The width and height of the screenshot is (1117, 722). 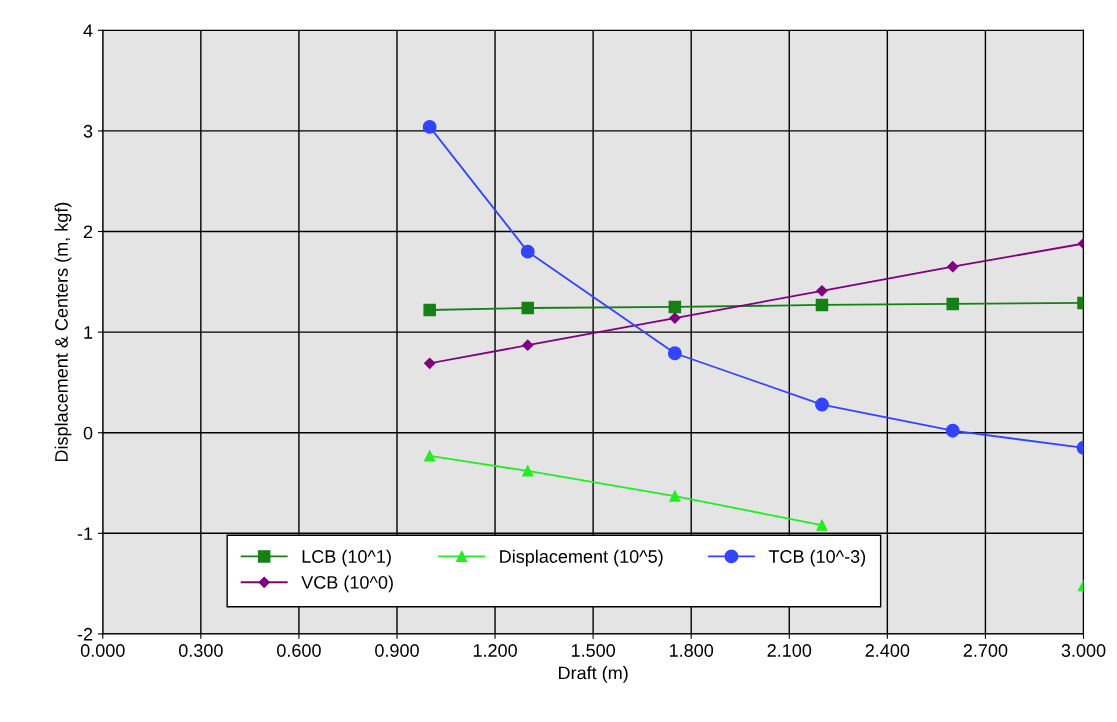 I want to click on y-tick-label: 0, so click(x=88, y=433).